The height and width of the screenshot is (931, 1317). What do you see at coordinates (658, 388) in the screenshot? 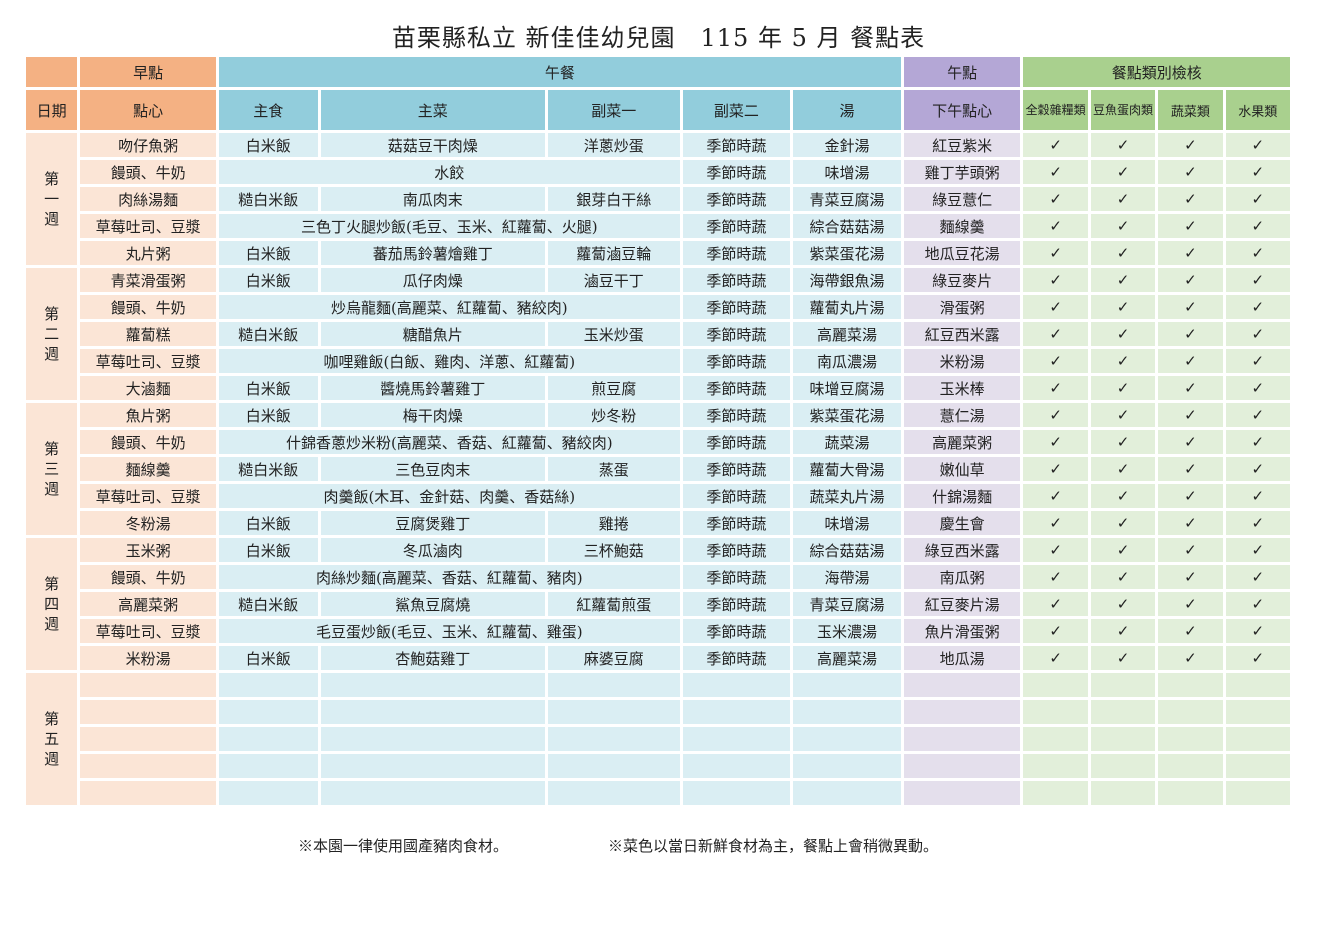
I see `table-row: 大滷麵 白米飯 醬燒馬鈴薯雞丁 煎豆腐 季節時蔬 味增豆腐湯 玉米棒 ✓ ✓ ✓ ✓` at bounding box center [658, 388].